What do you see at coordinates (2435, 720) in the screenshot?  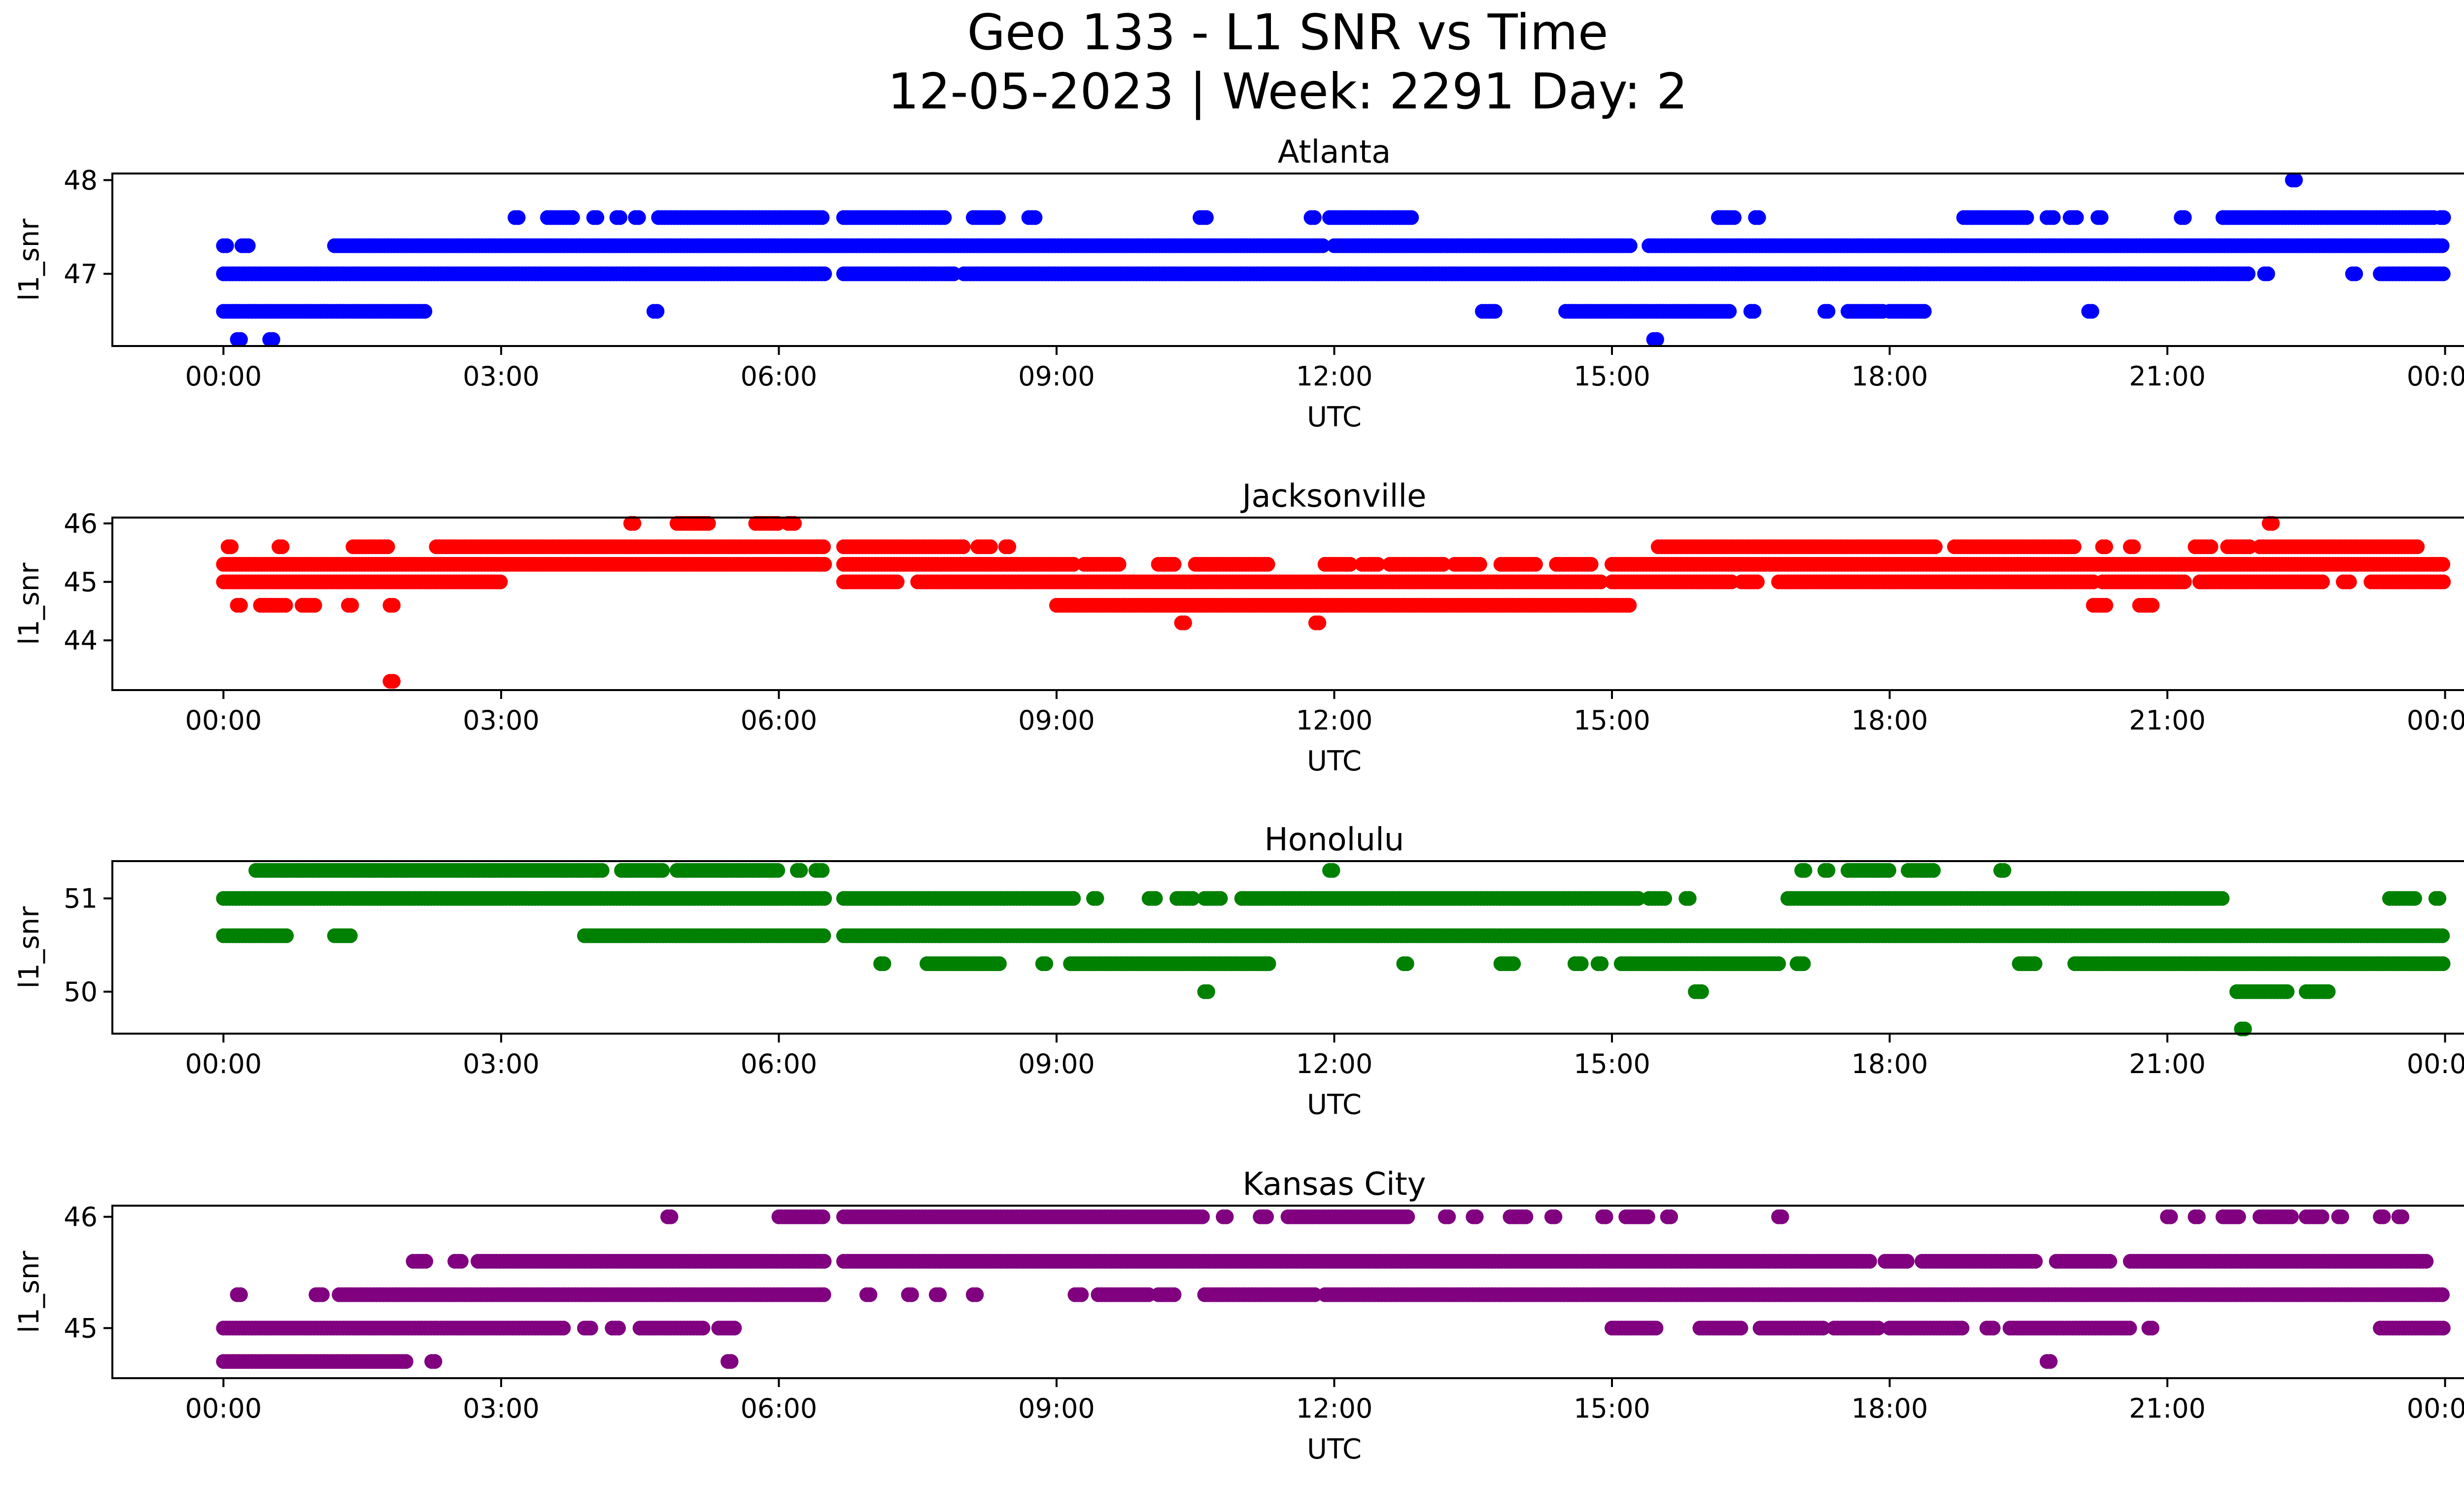 I see `jacksonville-xtick-label-8: 00:00` at bounding box center [2435, 720].